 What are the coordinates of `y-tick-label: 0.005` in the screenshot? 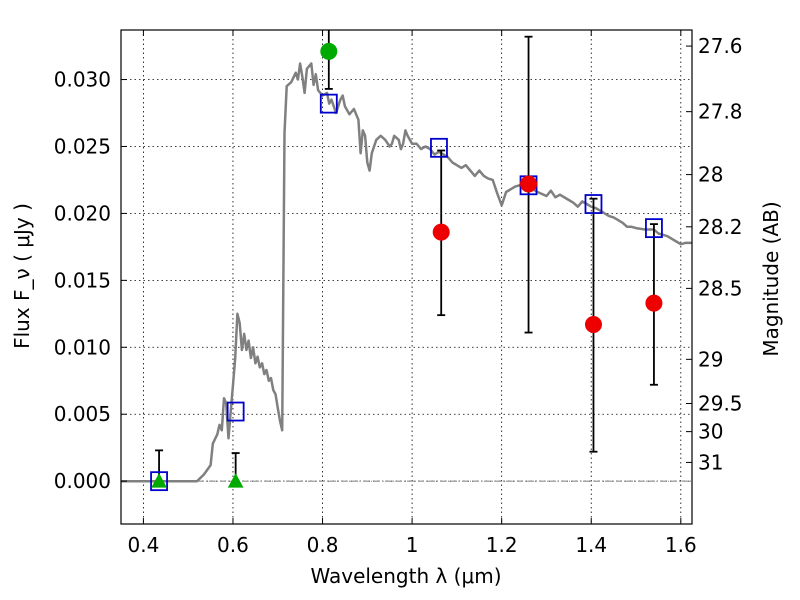 It's located at (82, 414).